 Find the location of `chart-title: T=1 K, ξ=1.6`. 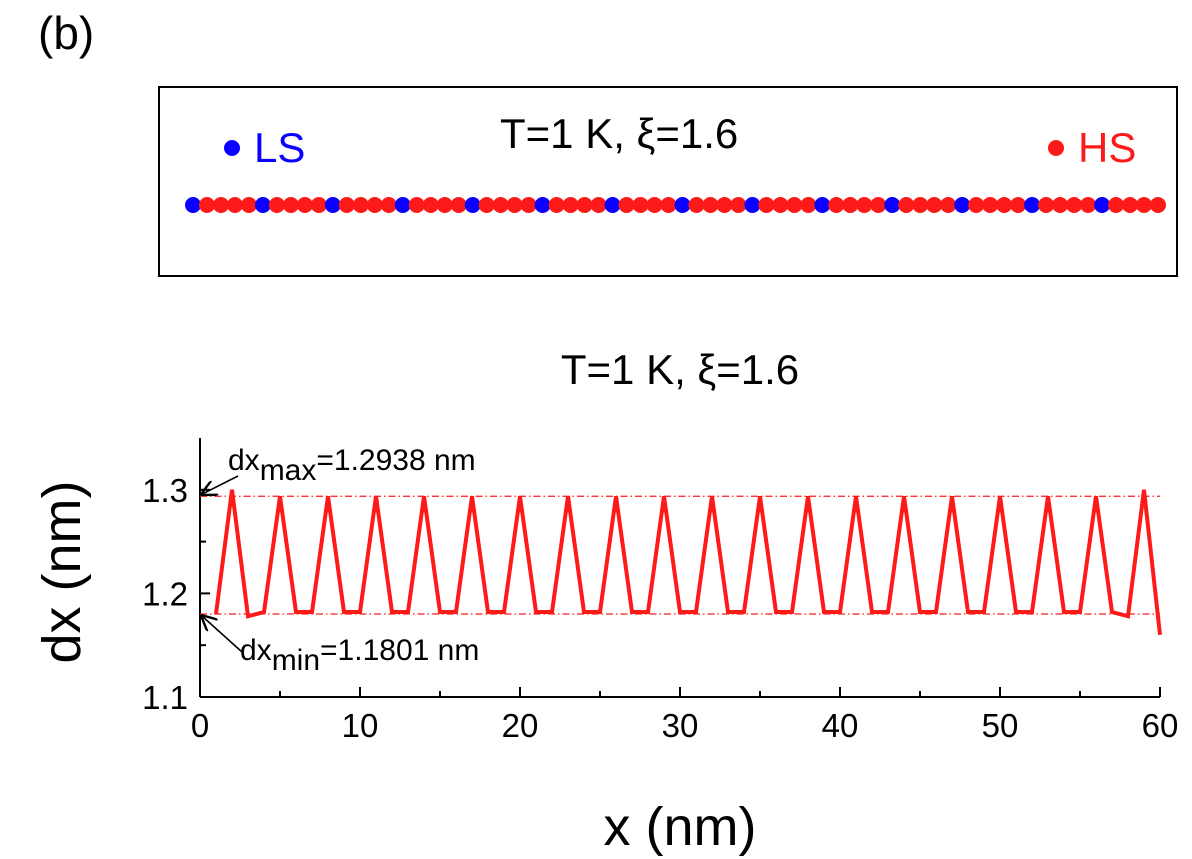

chart-title: T=1 K, ξ=1.6 is located at coordinates (680, 369).